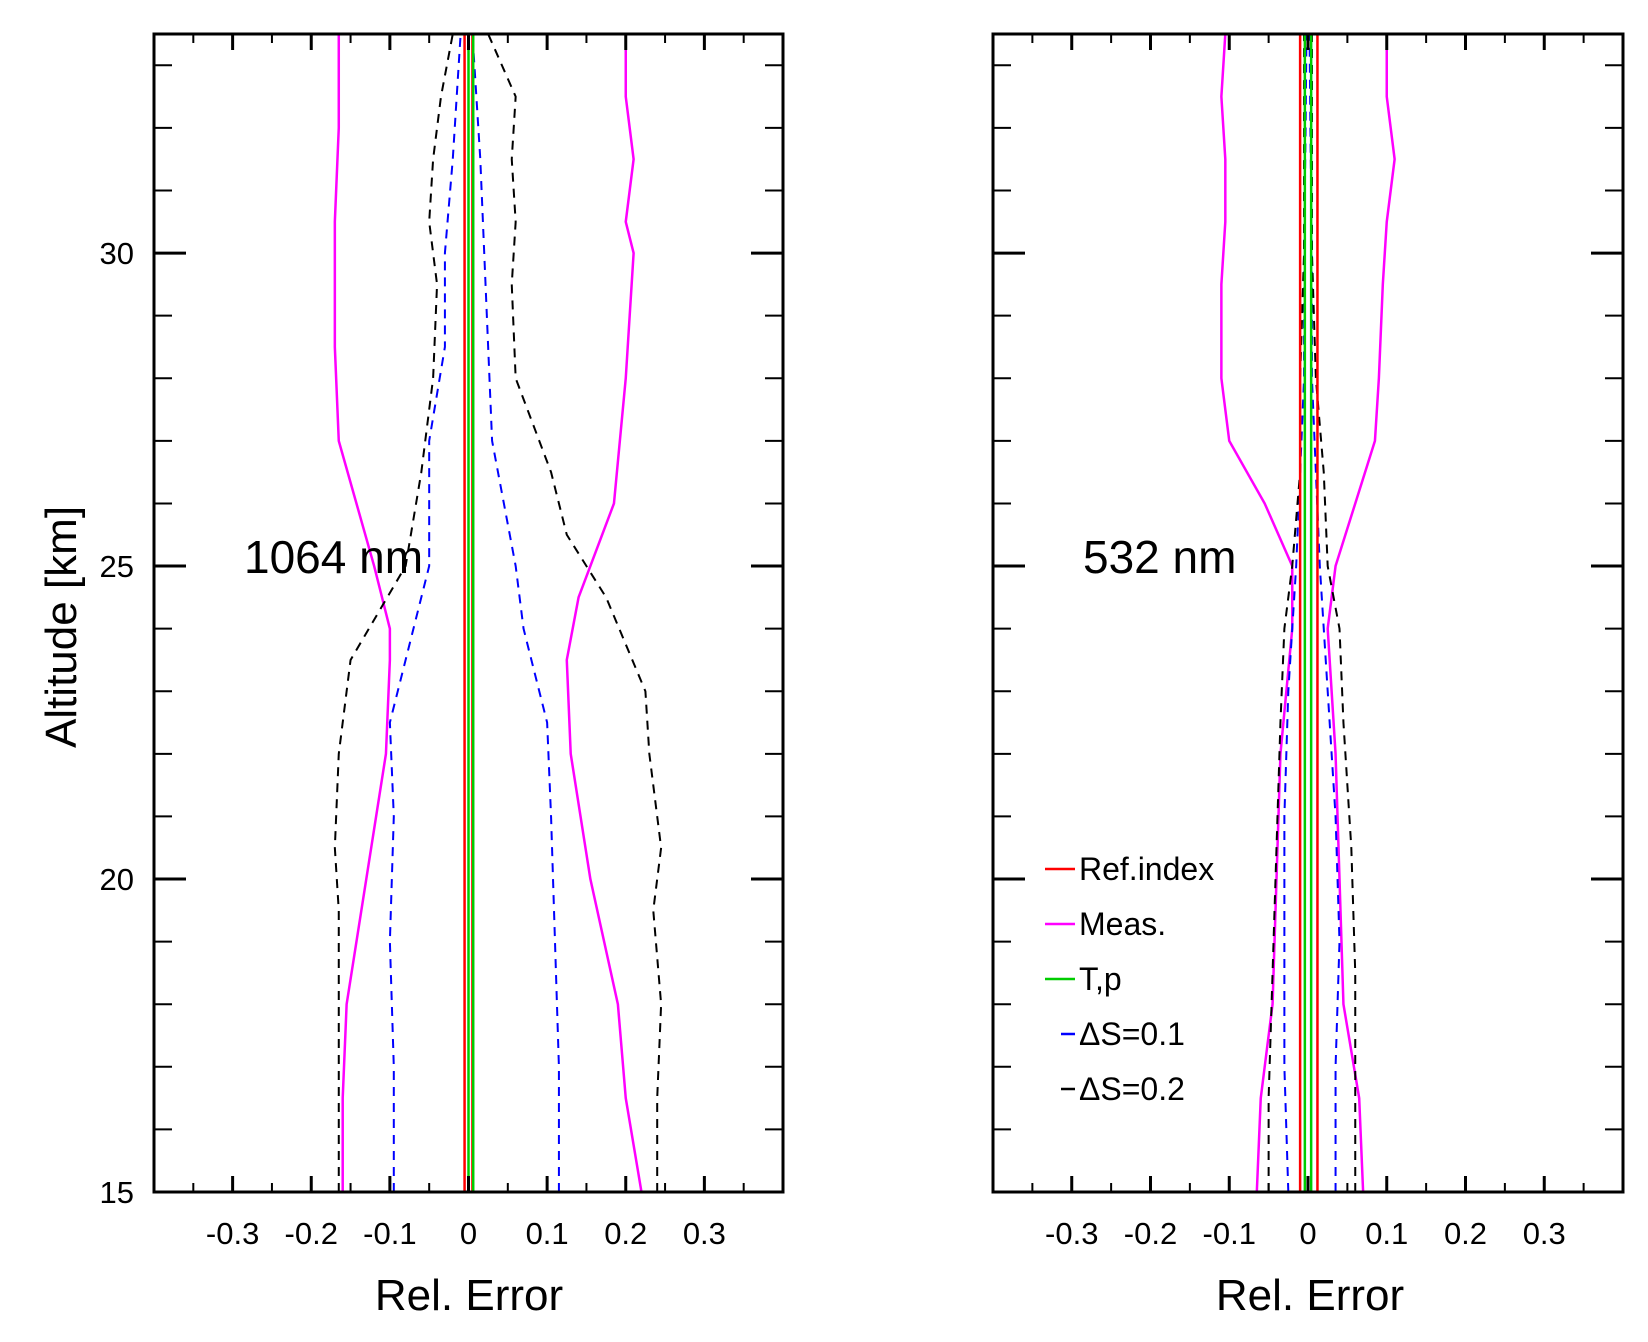  What do you see at coordinates (362, 613) in the screenshot?
I see `panel-1064nm-series-meas--0` at bounding box center [362, 613].